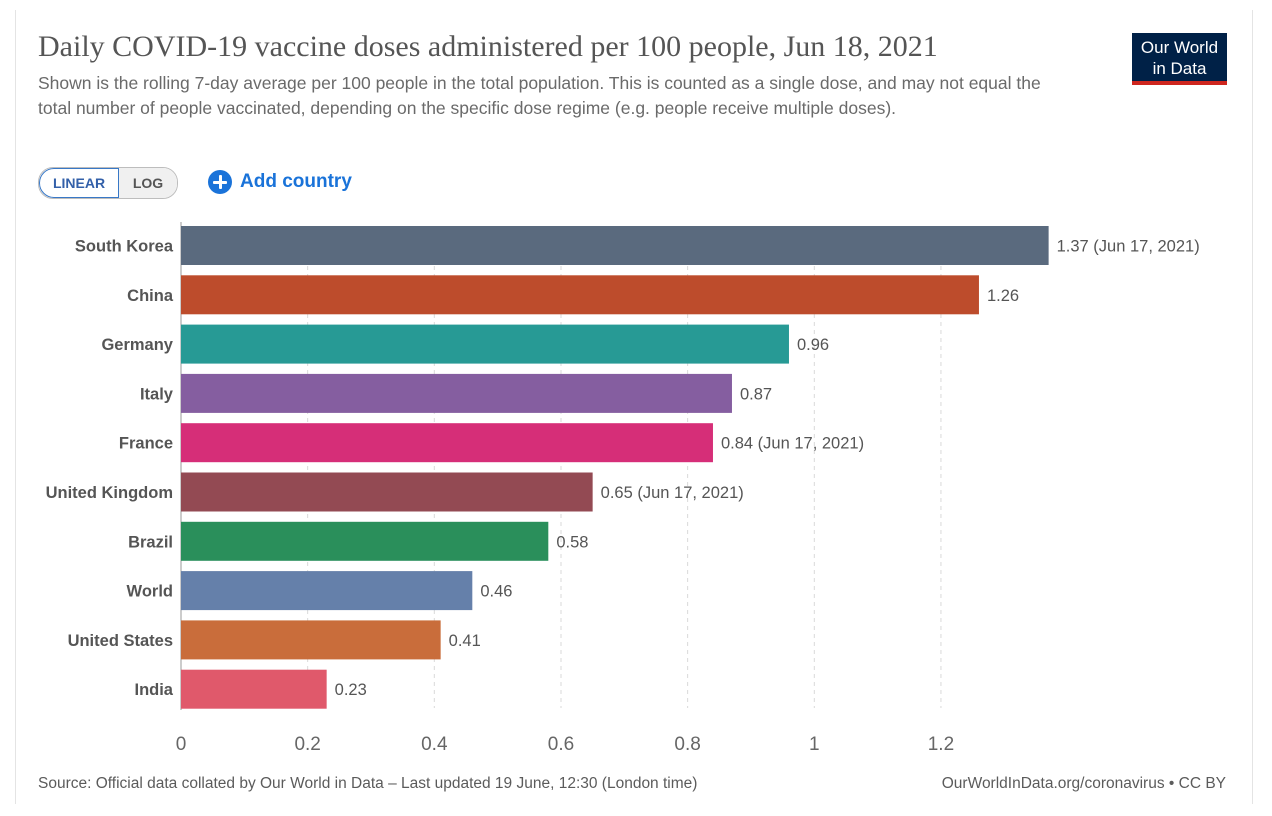 The width and height of the screenshot is (1272, 816). I want to click on category-label: France, so click(146, 444).